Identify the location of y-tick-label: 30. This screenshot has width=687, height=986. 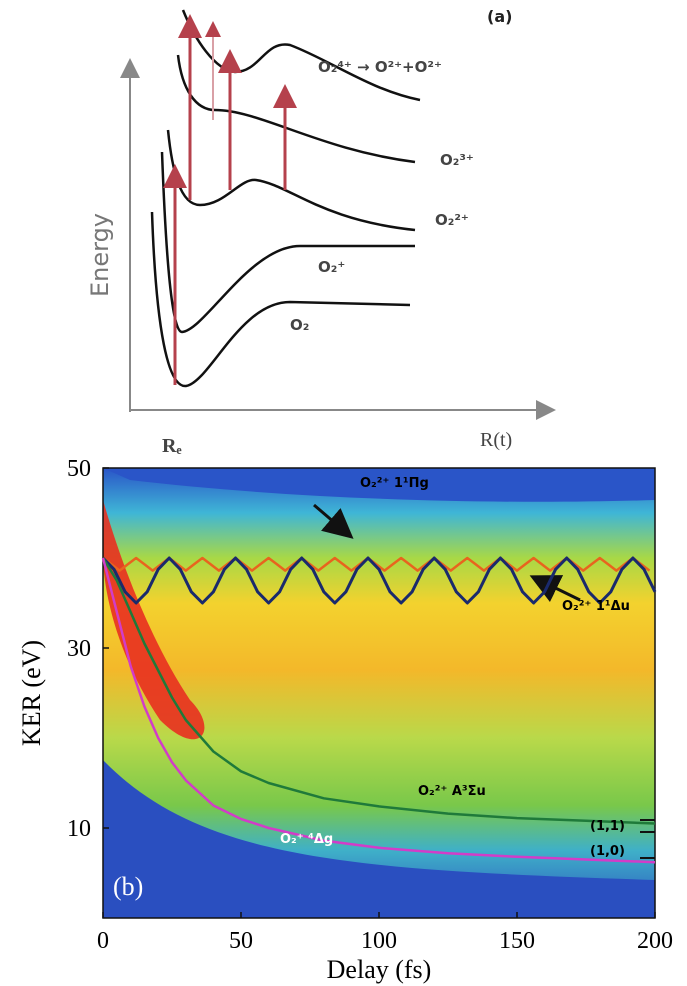
(79, 649).